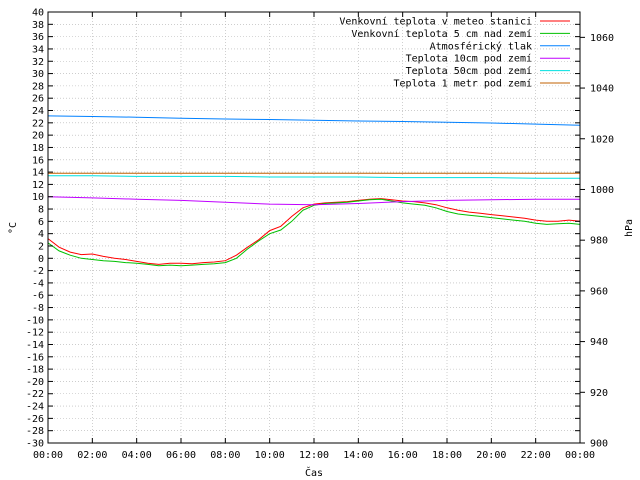 This screenshot has width=640, height=480. What do you see at coordinates (38, 37) in the screenshot?
I see `y-tick-label: 36` at bounding box center [38, 37].